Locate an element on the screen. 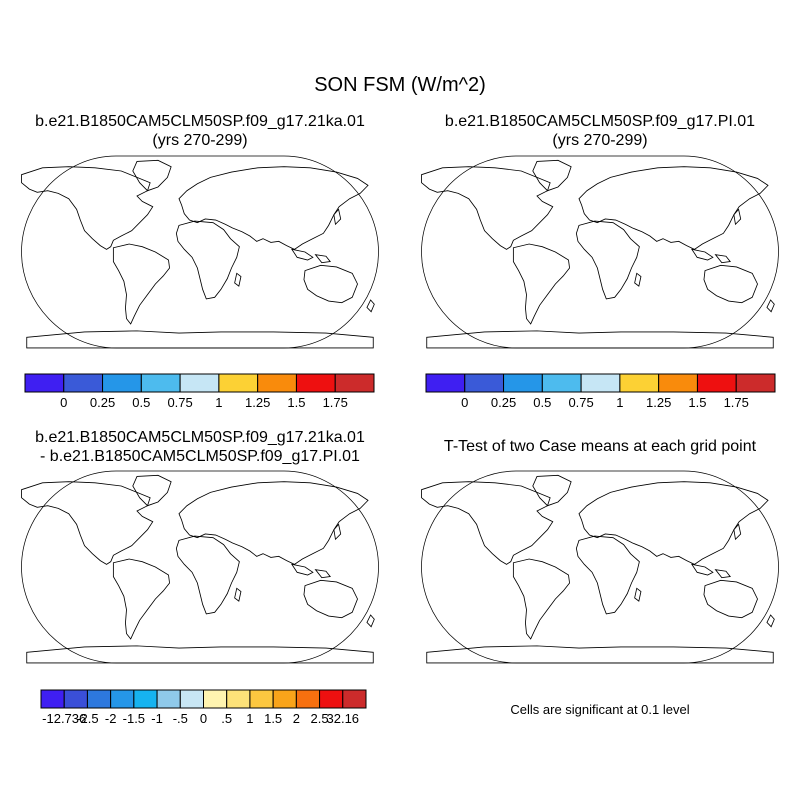 Image resolution: width=800 pixels, height=800 pixels. map-p4 is located at coordinates (600, 567).